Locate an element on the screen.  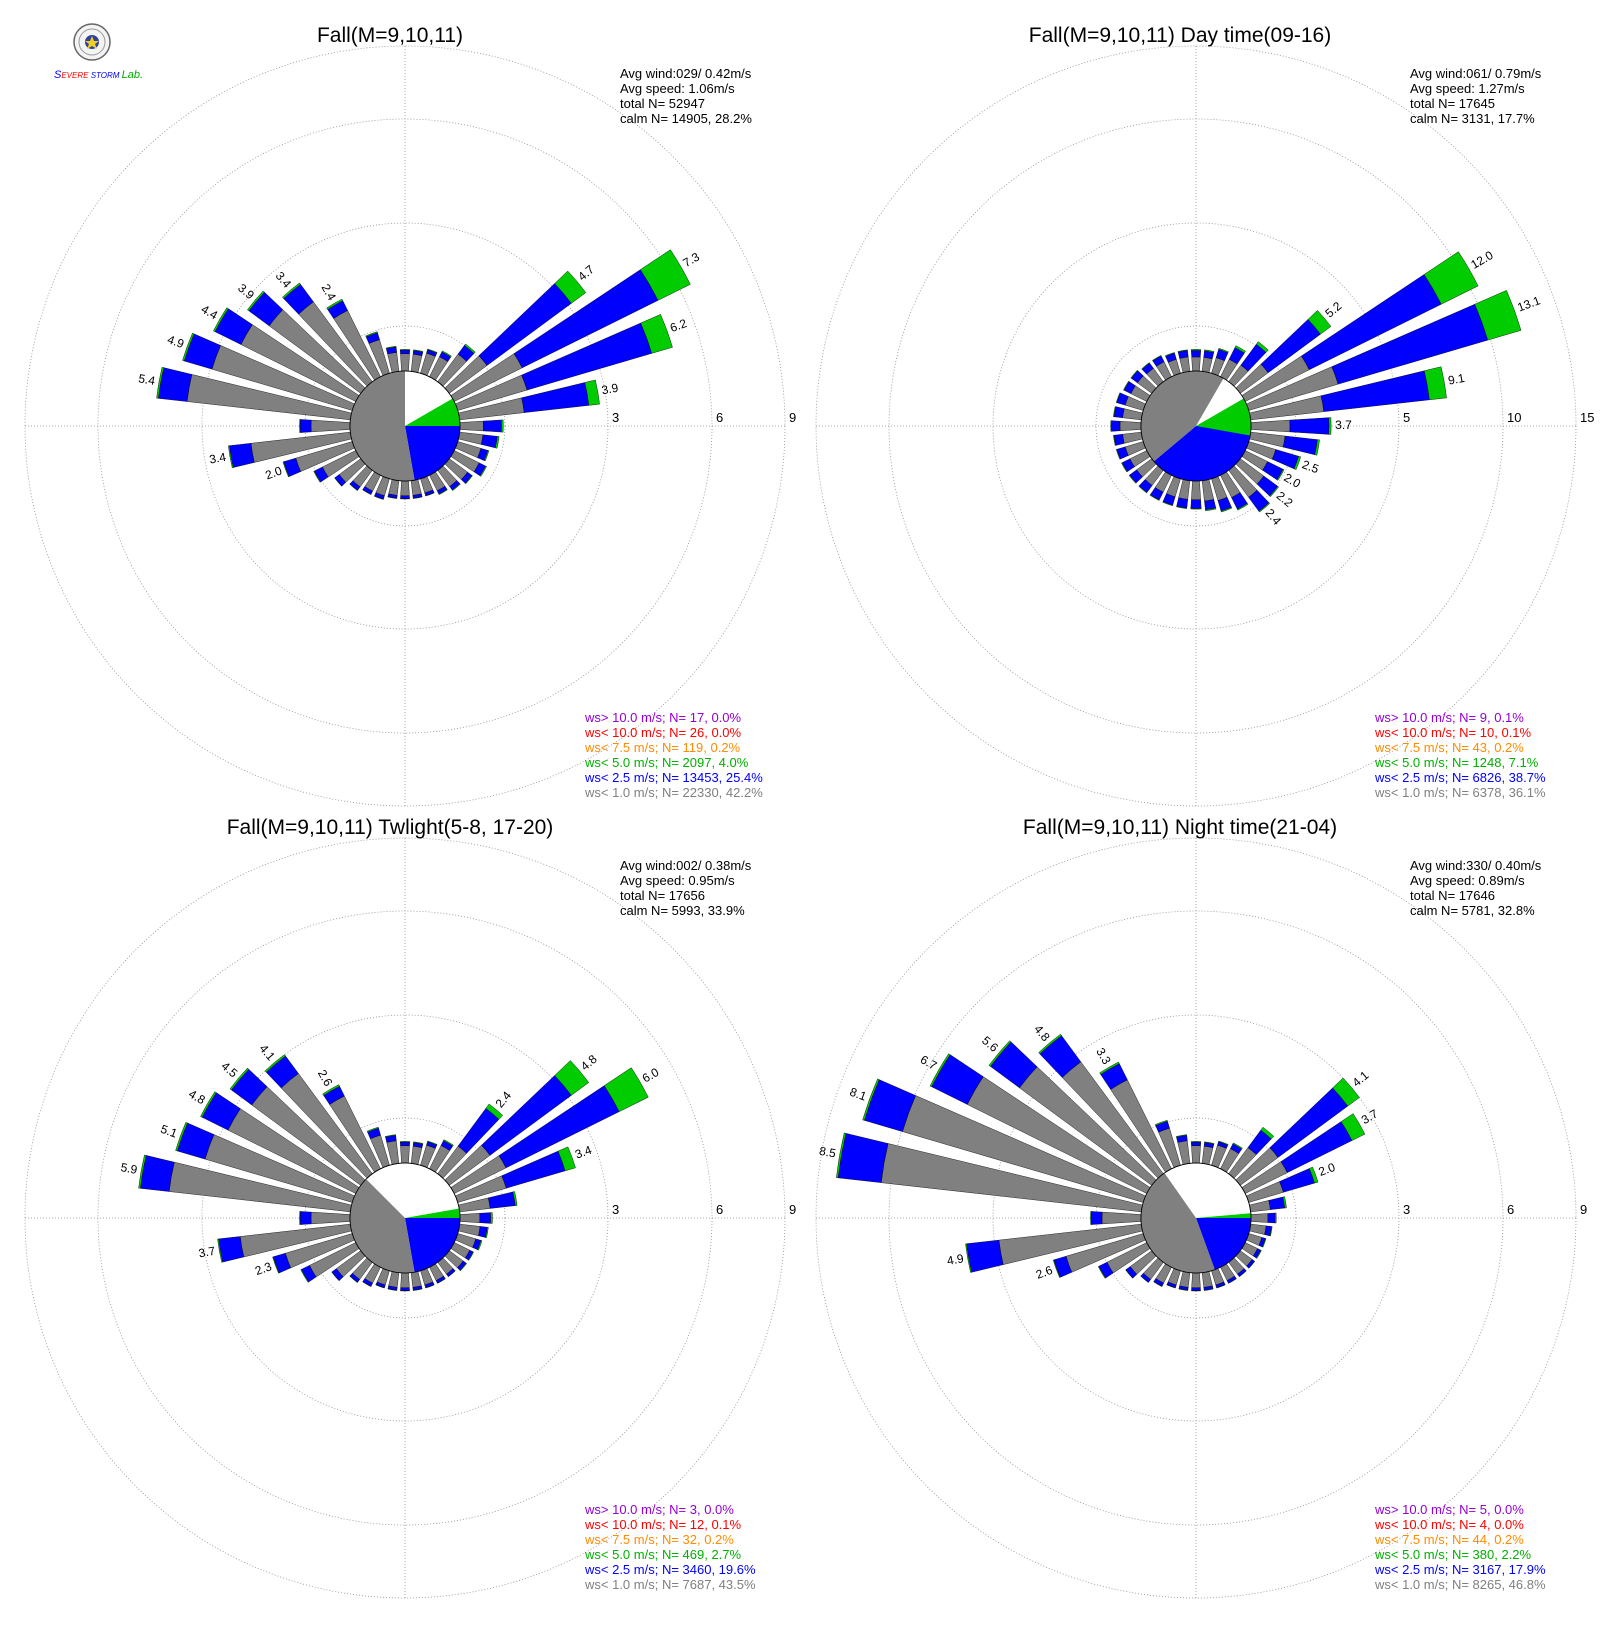
stats-line: Avg speed: 0.95m/s is located at coordinates (677, 880).